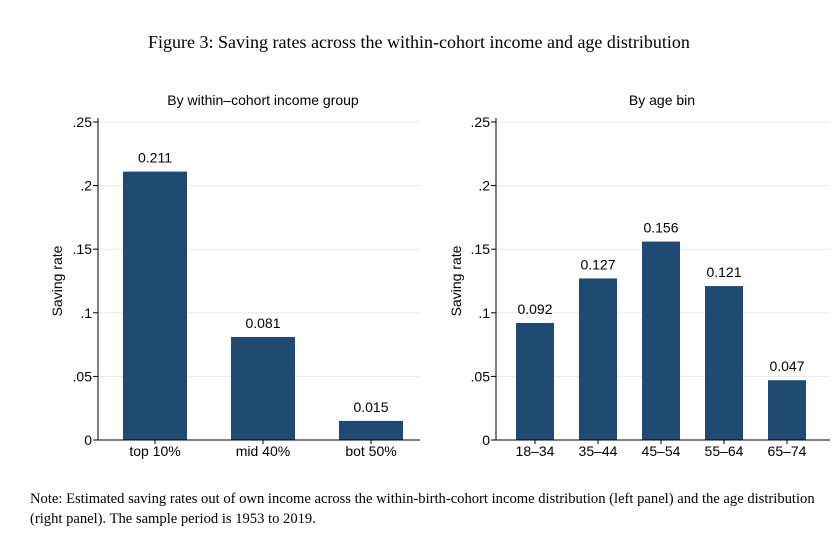 The width and height of the screenshot is (832, 545). Describe the element at coordinates (154, 451) in the screenshot. I see `x-tick-label: top 10%` at that location.